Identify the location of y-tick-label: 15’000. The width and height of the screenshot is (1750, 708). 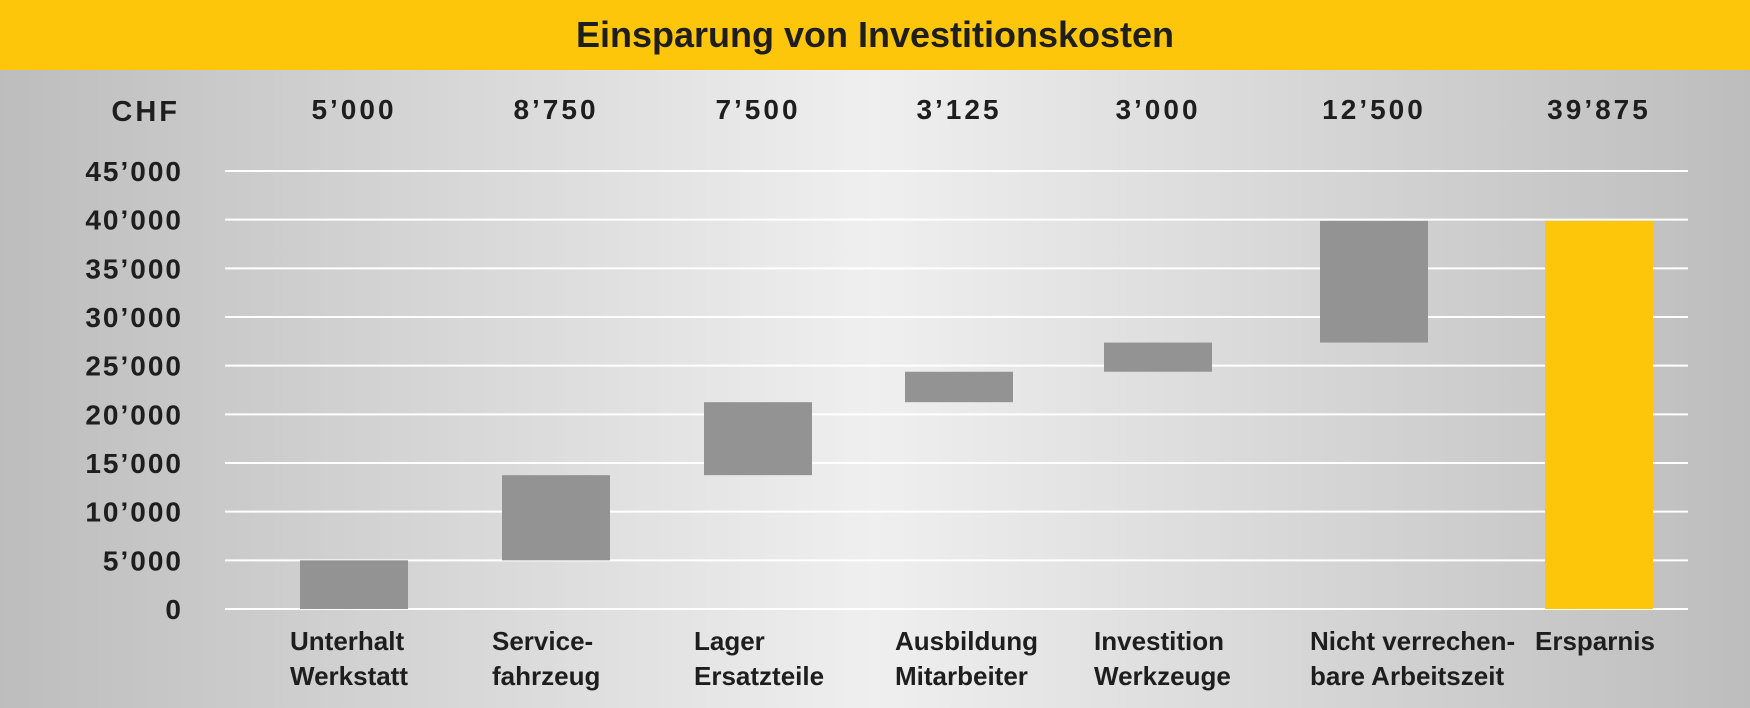
(134, 463).